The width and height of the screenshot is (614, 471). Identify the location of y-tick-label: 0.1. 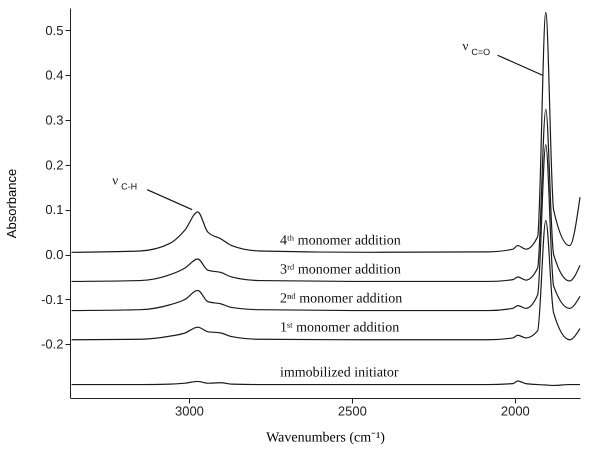
(54, 210).